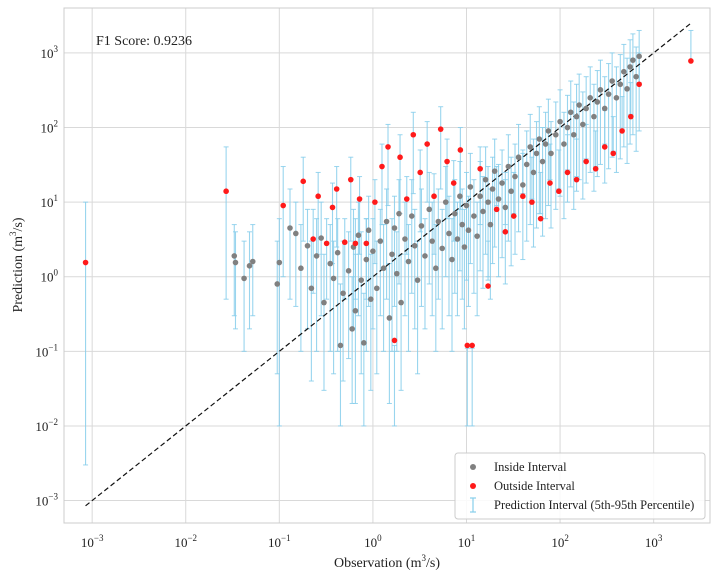 The height and width of the screenshot is (578, 720). I want to click on y-axis-ticks: 10−3 10−2 10−1 100 101 102 103, so click(46, 276).